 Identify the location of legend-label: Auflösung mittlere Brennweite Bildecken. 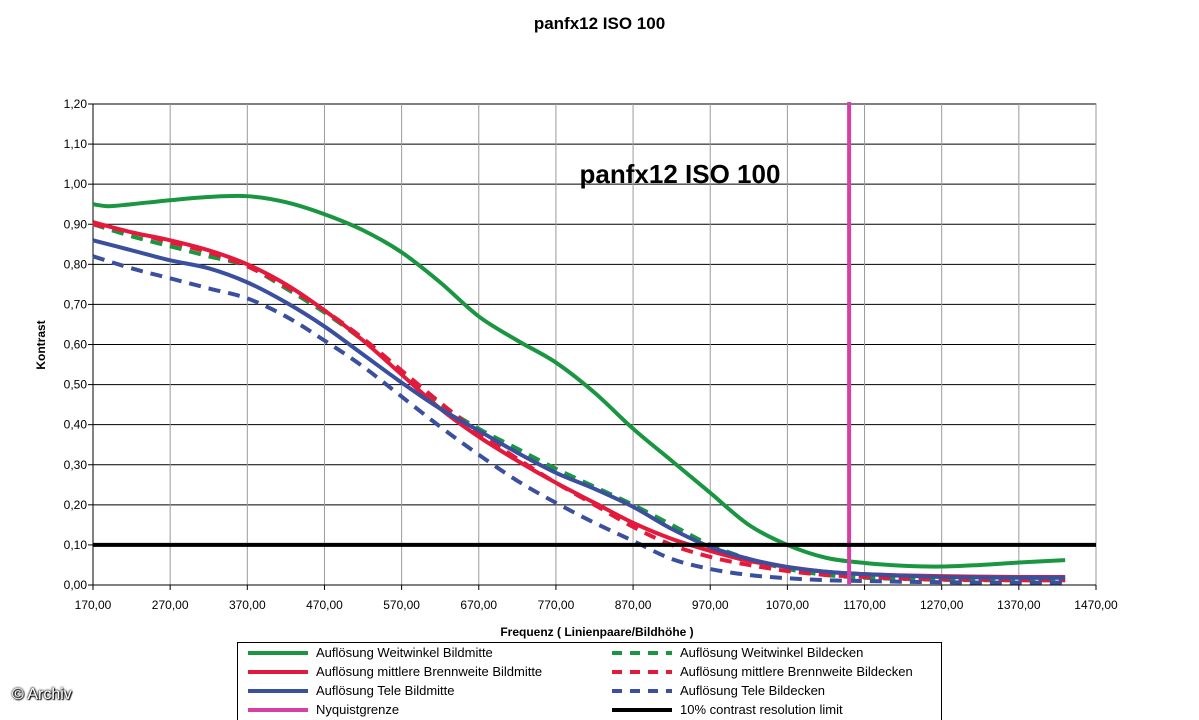
(796, 671).